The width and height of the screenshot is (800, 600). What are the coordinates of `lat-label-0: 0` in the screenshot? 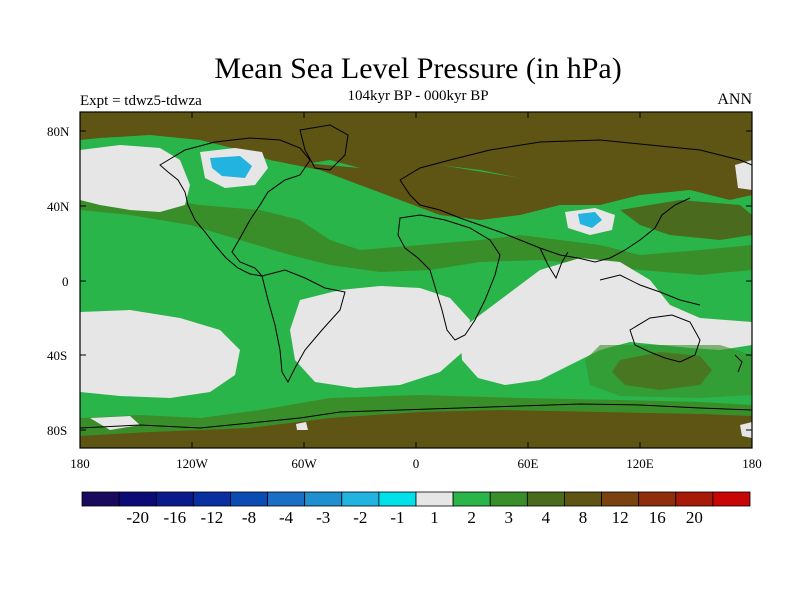 It's located at (65, 281).